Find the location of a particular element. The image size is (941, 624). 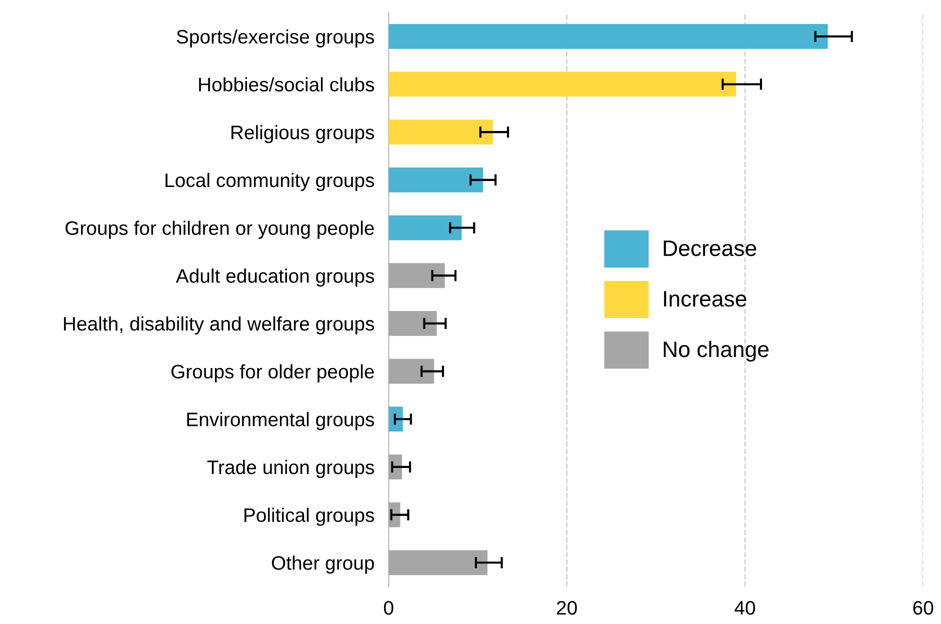

legend-label: No change is located at coordinates (716, 351).